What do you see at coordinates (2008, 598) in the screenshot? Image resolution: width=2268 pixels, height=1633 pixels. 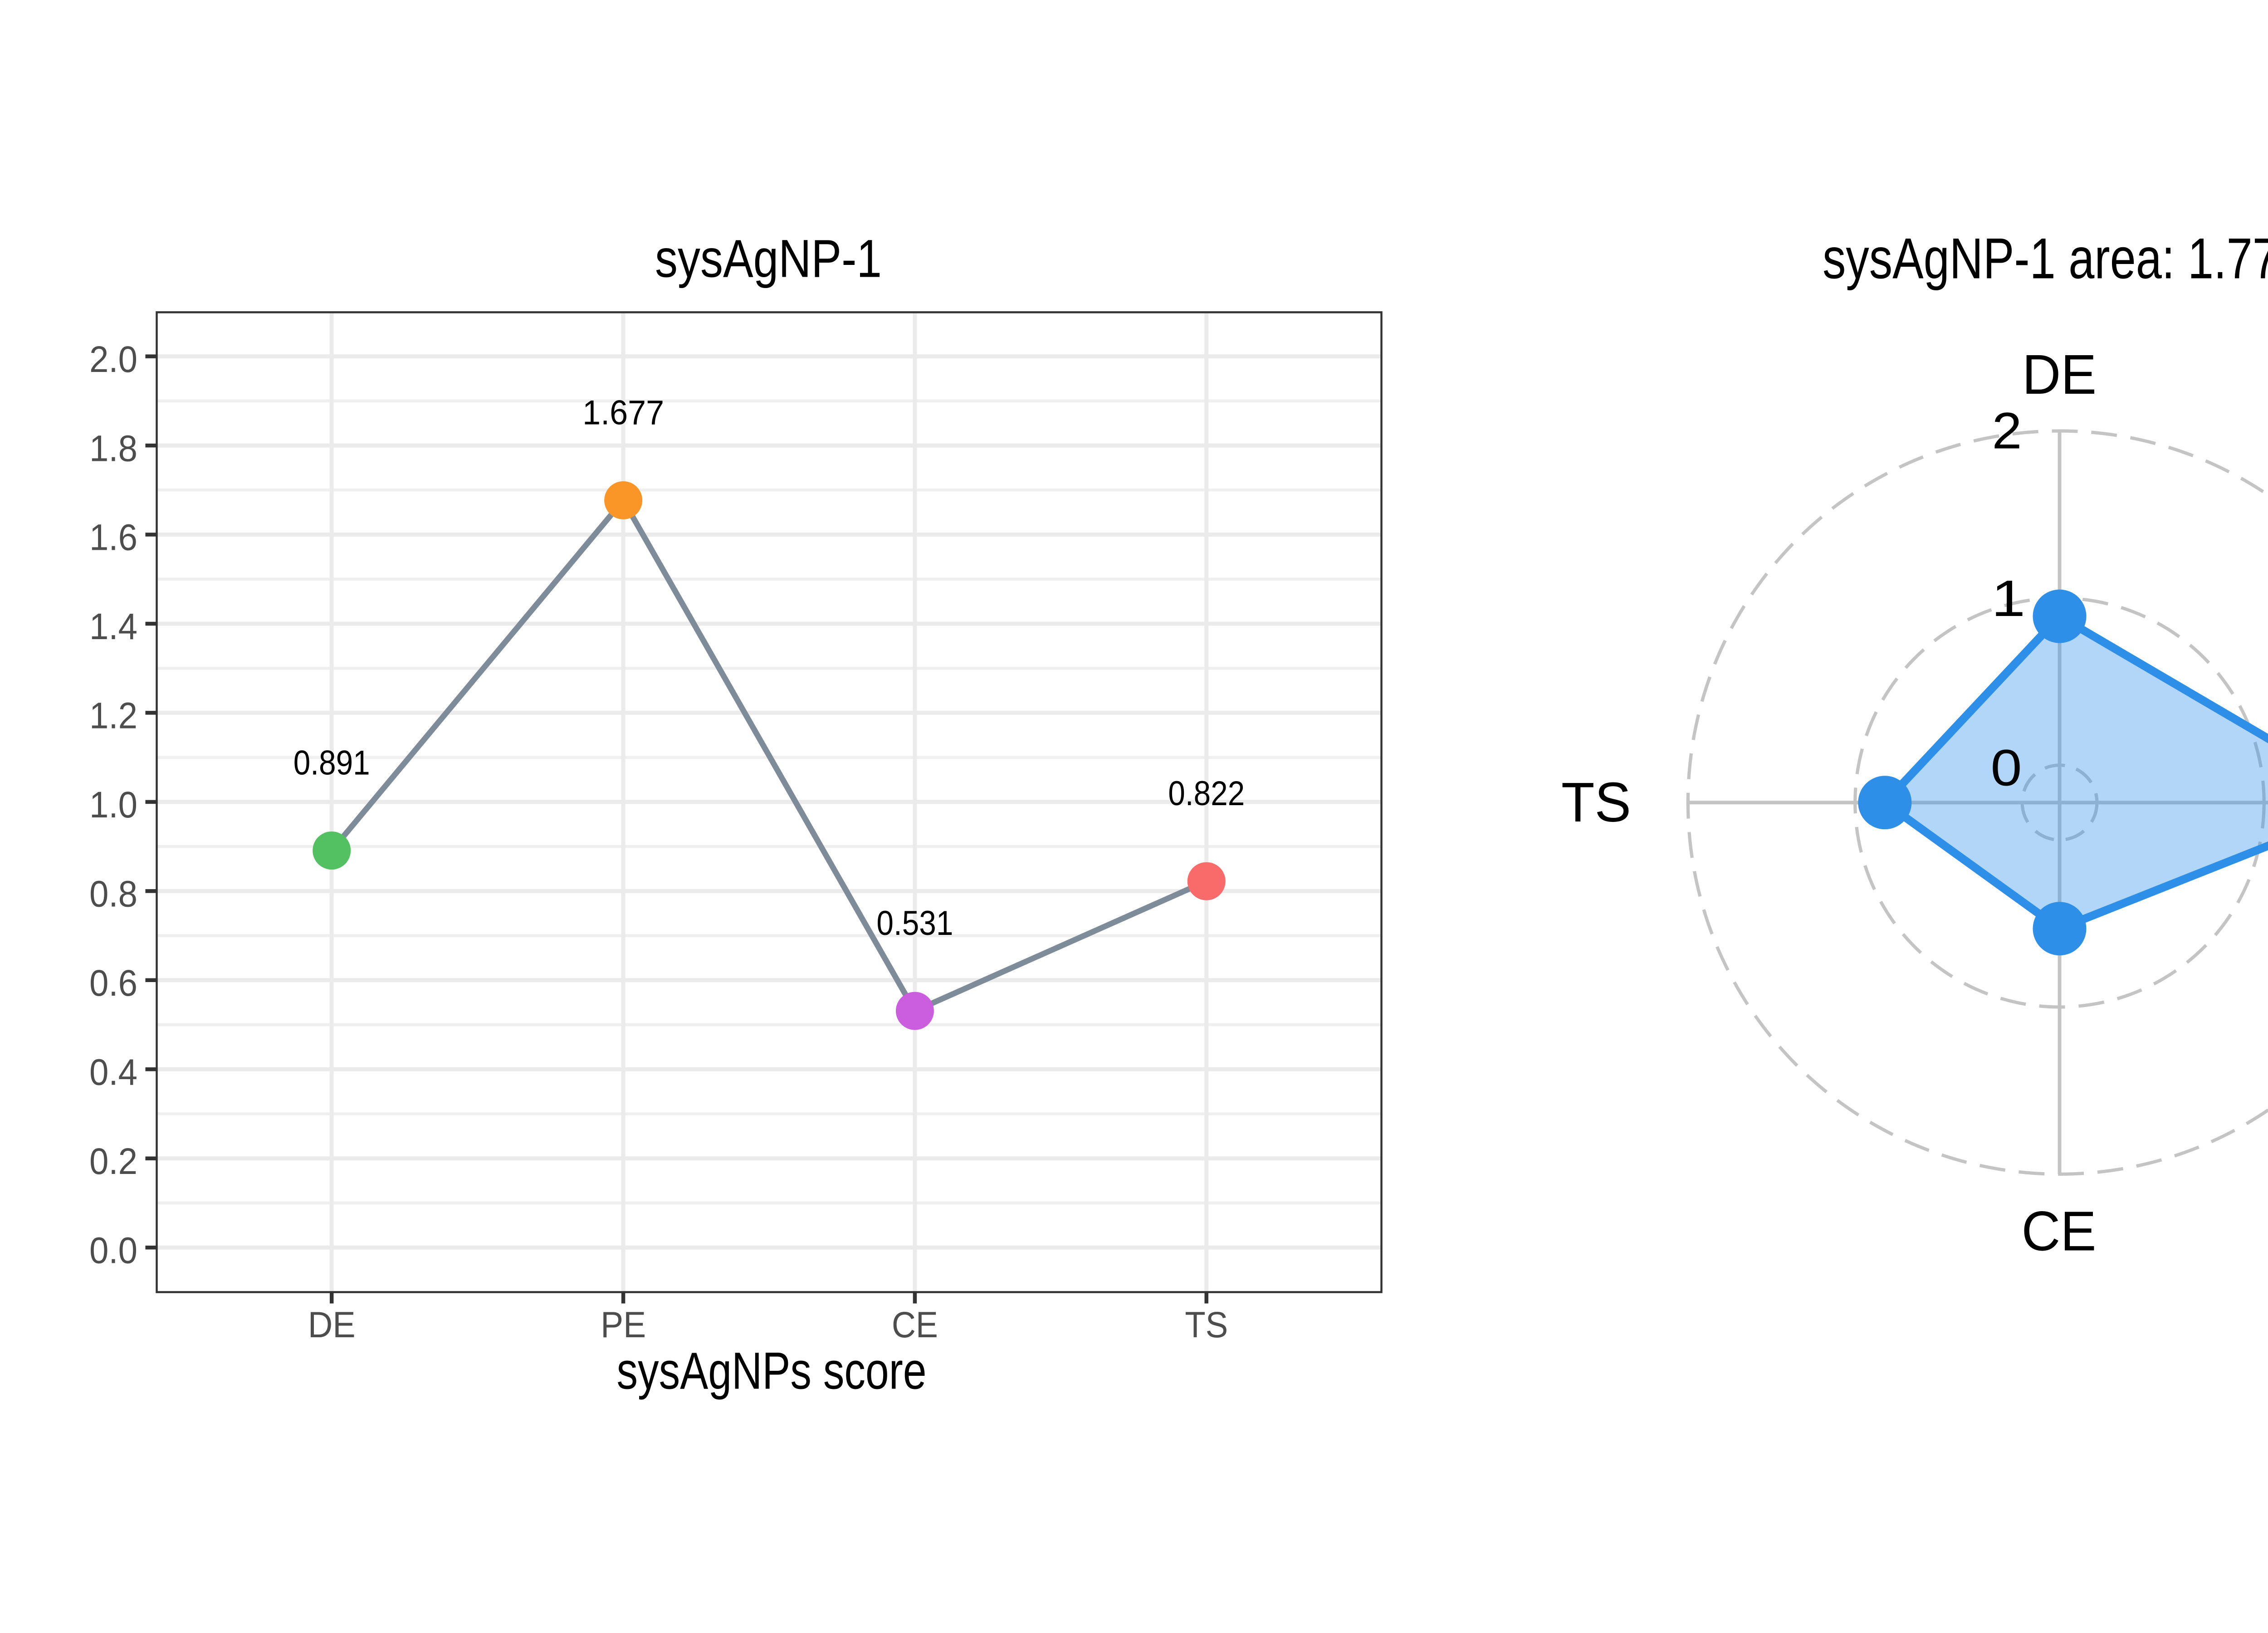 I see `svg-text: 1` at bounding box center [2008, 598].